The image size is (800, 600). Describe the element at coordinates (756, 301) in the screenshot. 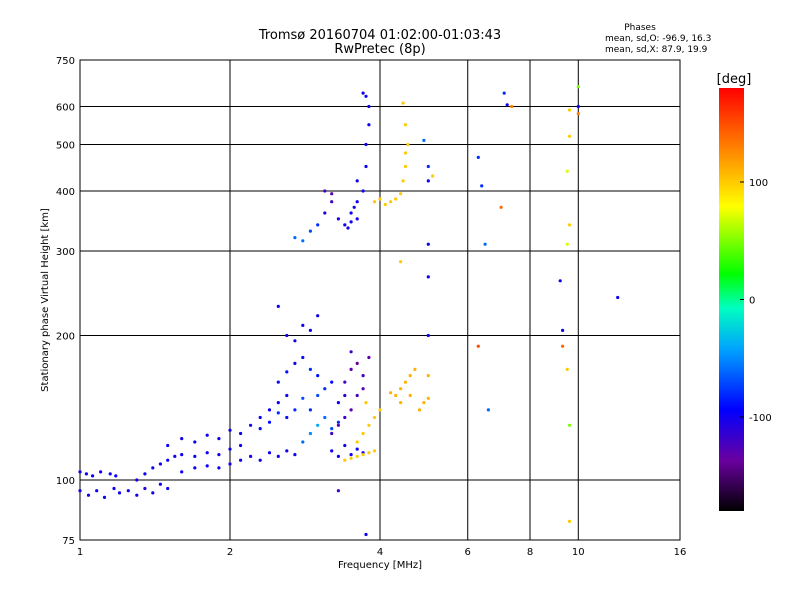

I see `colorbar-ticks: -100 0 100` at that location.